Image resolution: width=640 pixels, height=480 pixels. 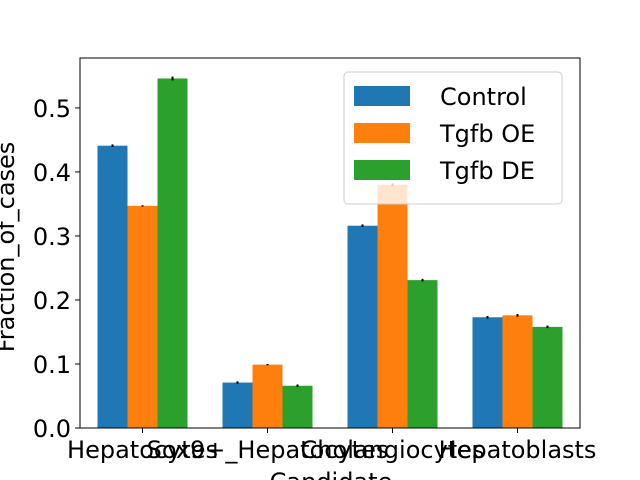 What do you see at coordinates (52, 237) in the screenshot?
I see `y-tick-label: 0.3` at bounding box center [52, 237].